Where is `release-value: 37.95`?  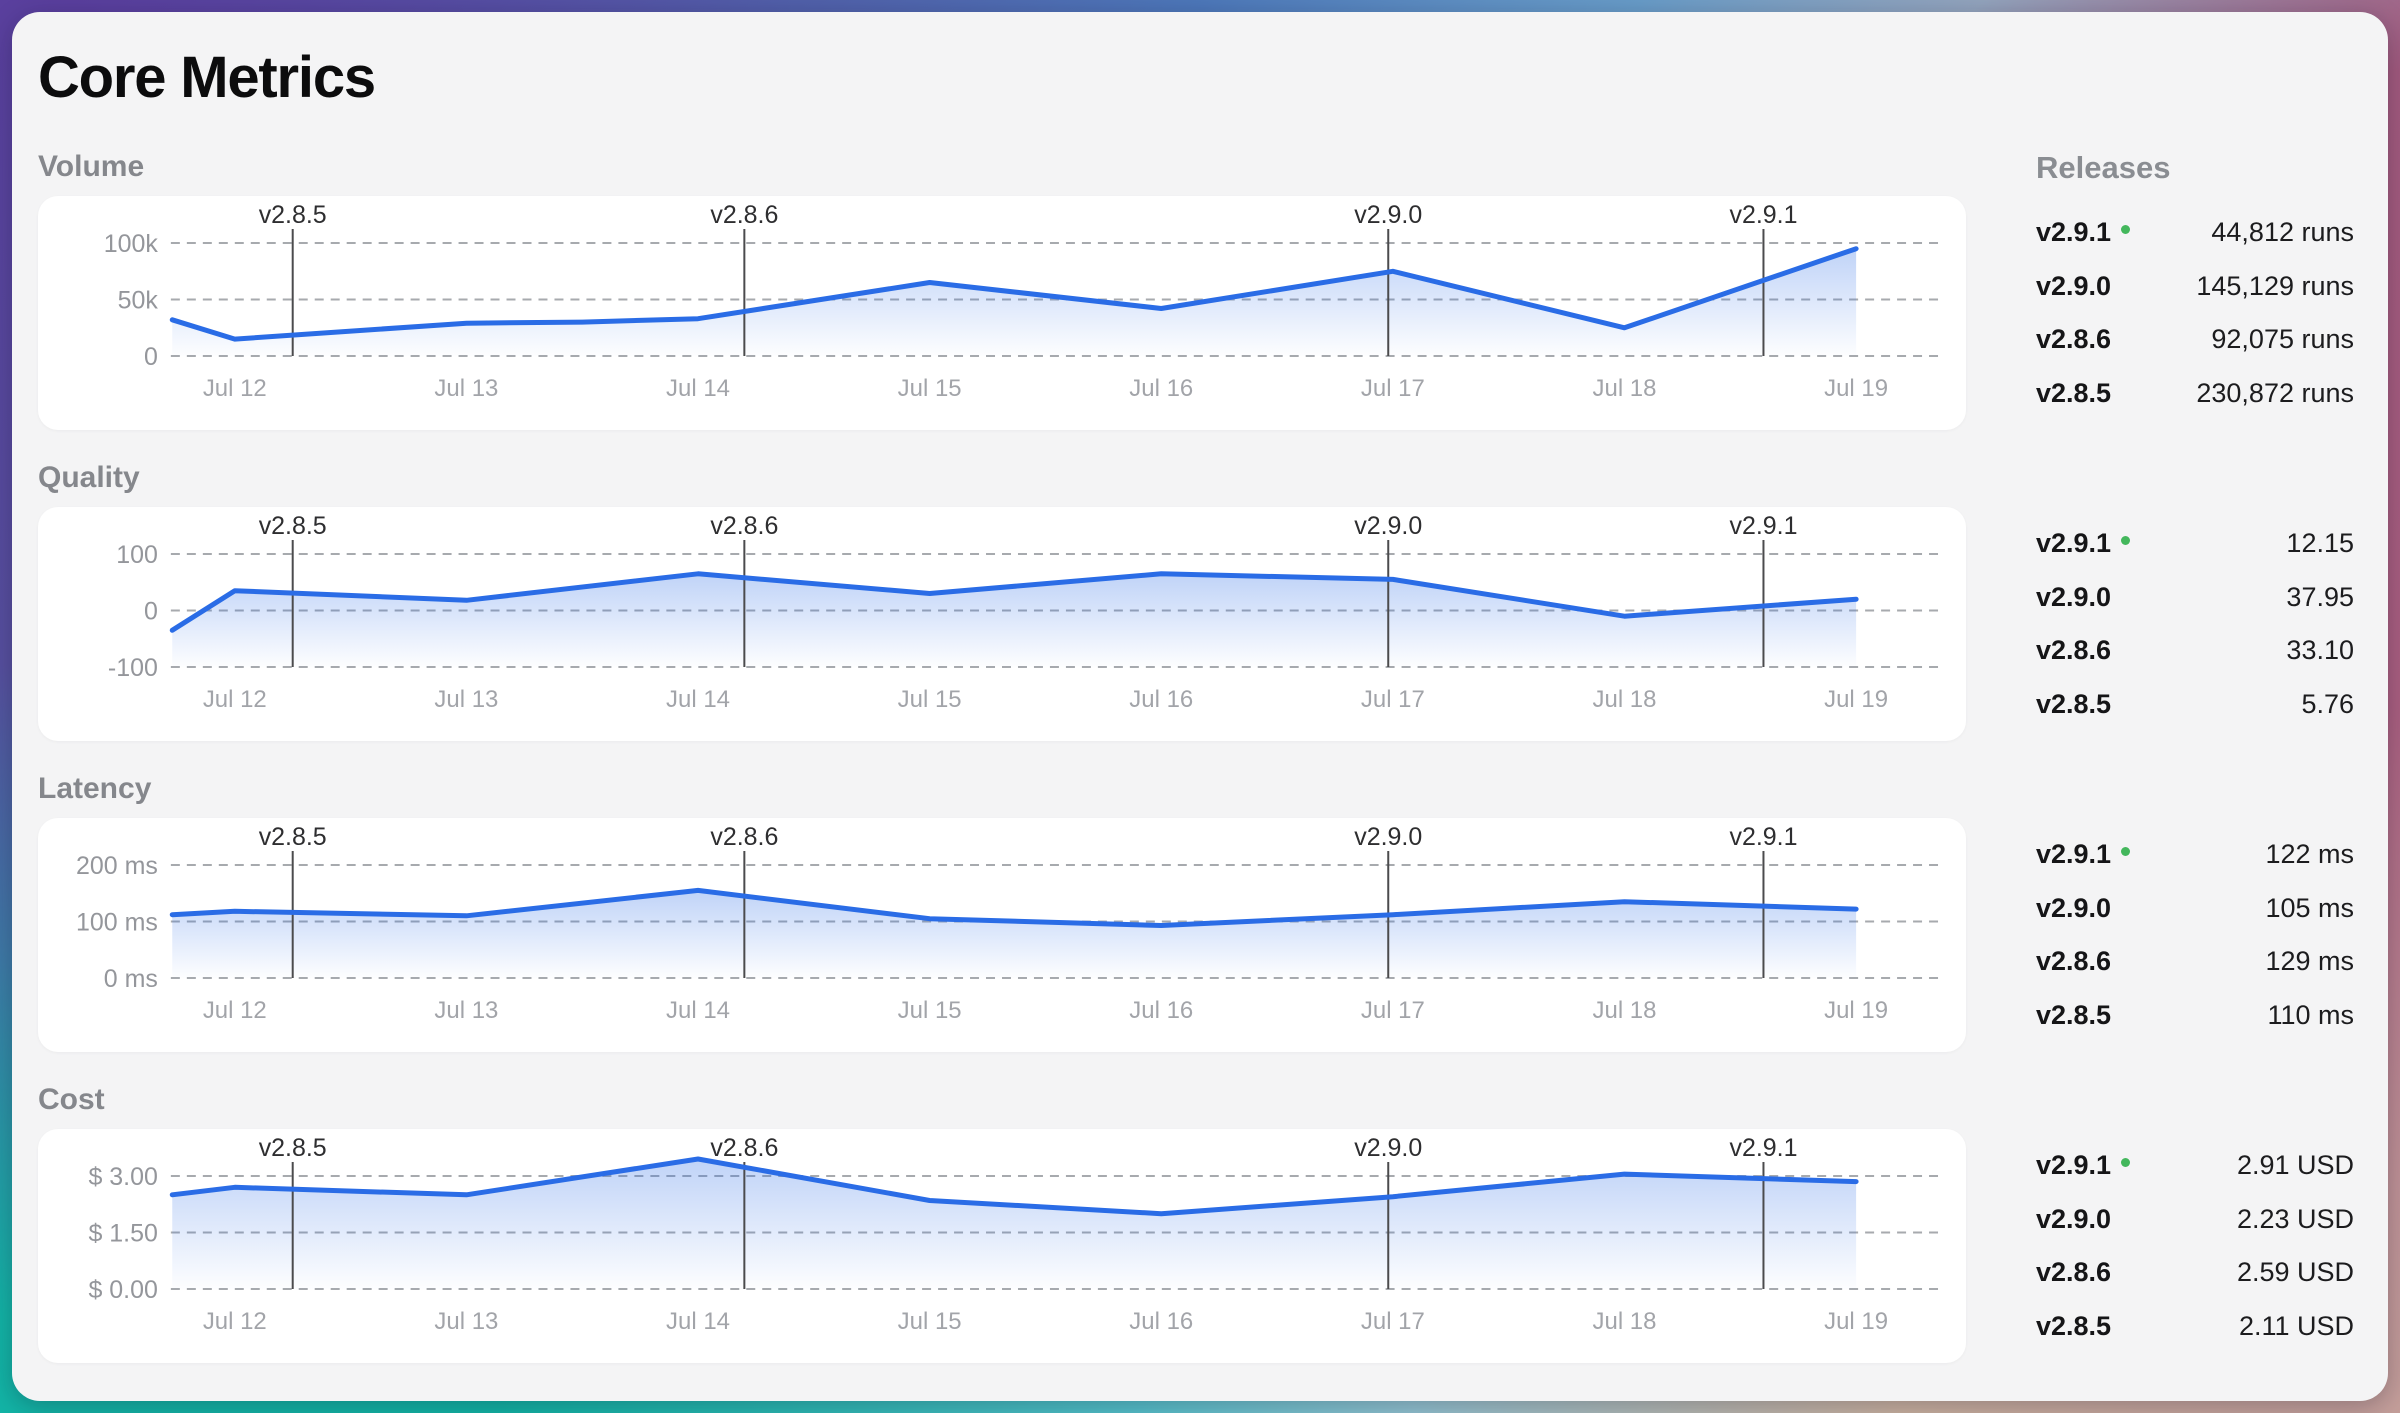
release-value: 37.95 is located at coordinates (2320, 596).